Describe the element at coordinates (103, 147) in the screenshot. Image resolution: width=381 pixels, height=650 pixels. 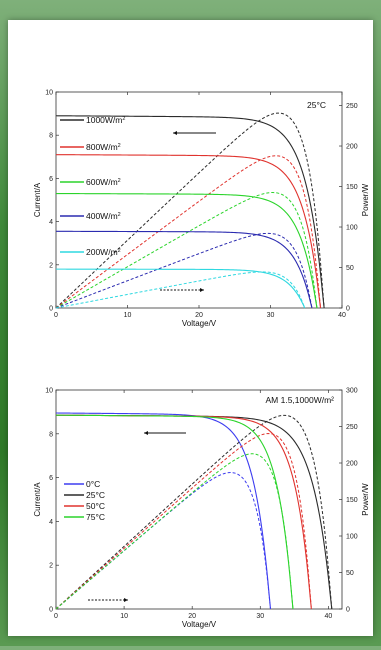
I see `legend-label-1: 800W/m2` at that location.